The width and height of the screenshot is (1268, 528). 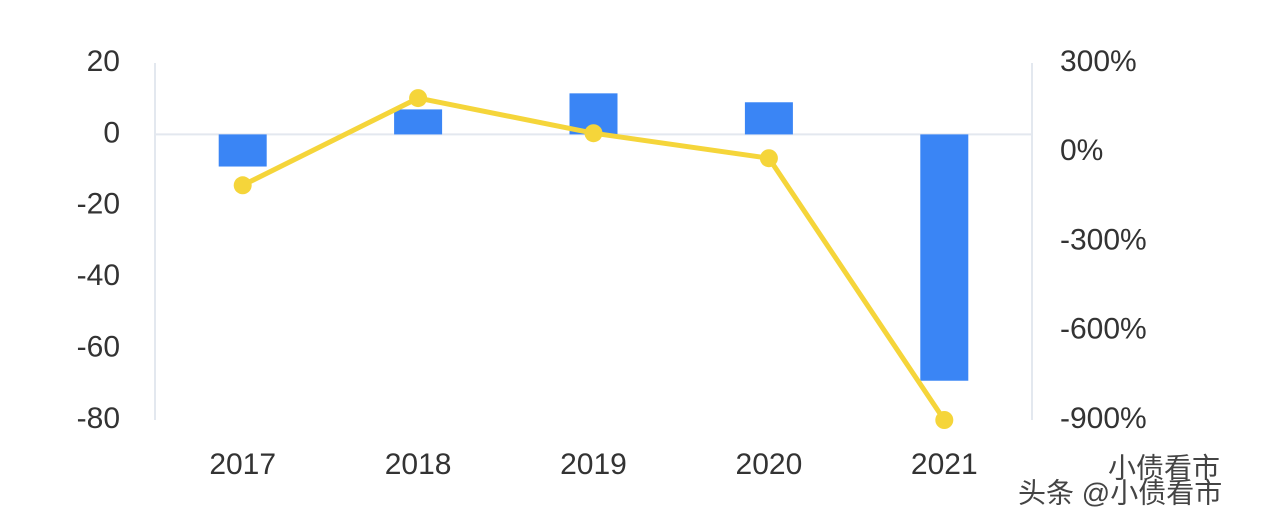 I want to click on watermark: 小债看市, so click(x=1164, y=467).